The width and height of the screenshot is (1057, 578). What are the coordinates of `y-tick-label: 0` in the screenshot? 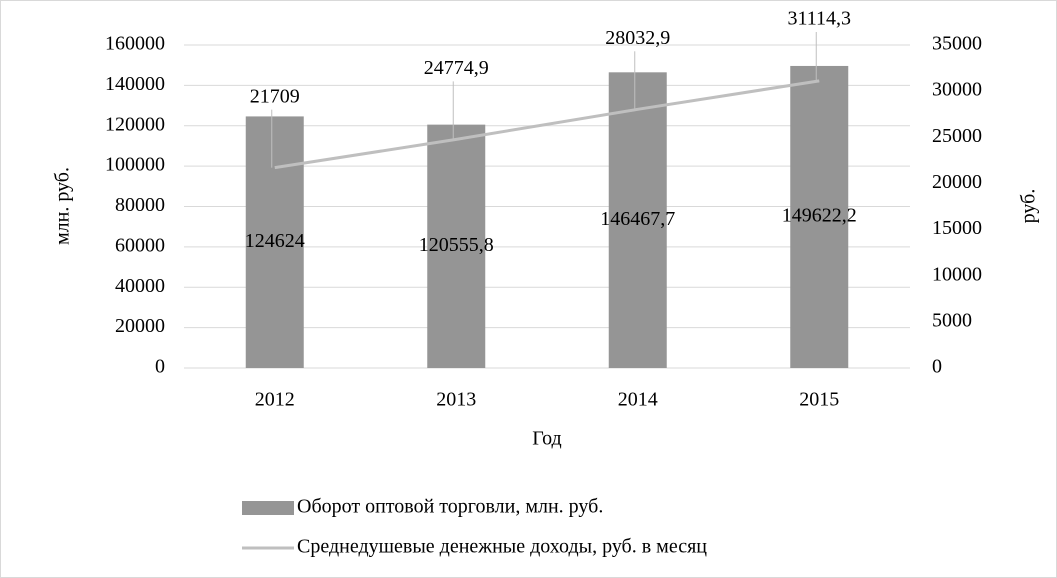 It's located at (160, 367).